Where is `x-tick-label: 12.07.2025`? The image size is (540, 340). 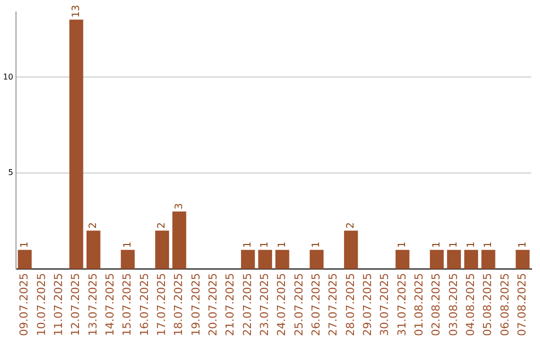
x-tick-label: 12.07.2025 is located at coordinates (75, 304).